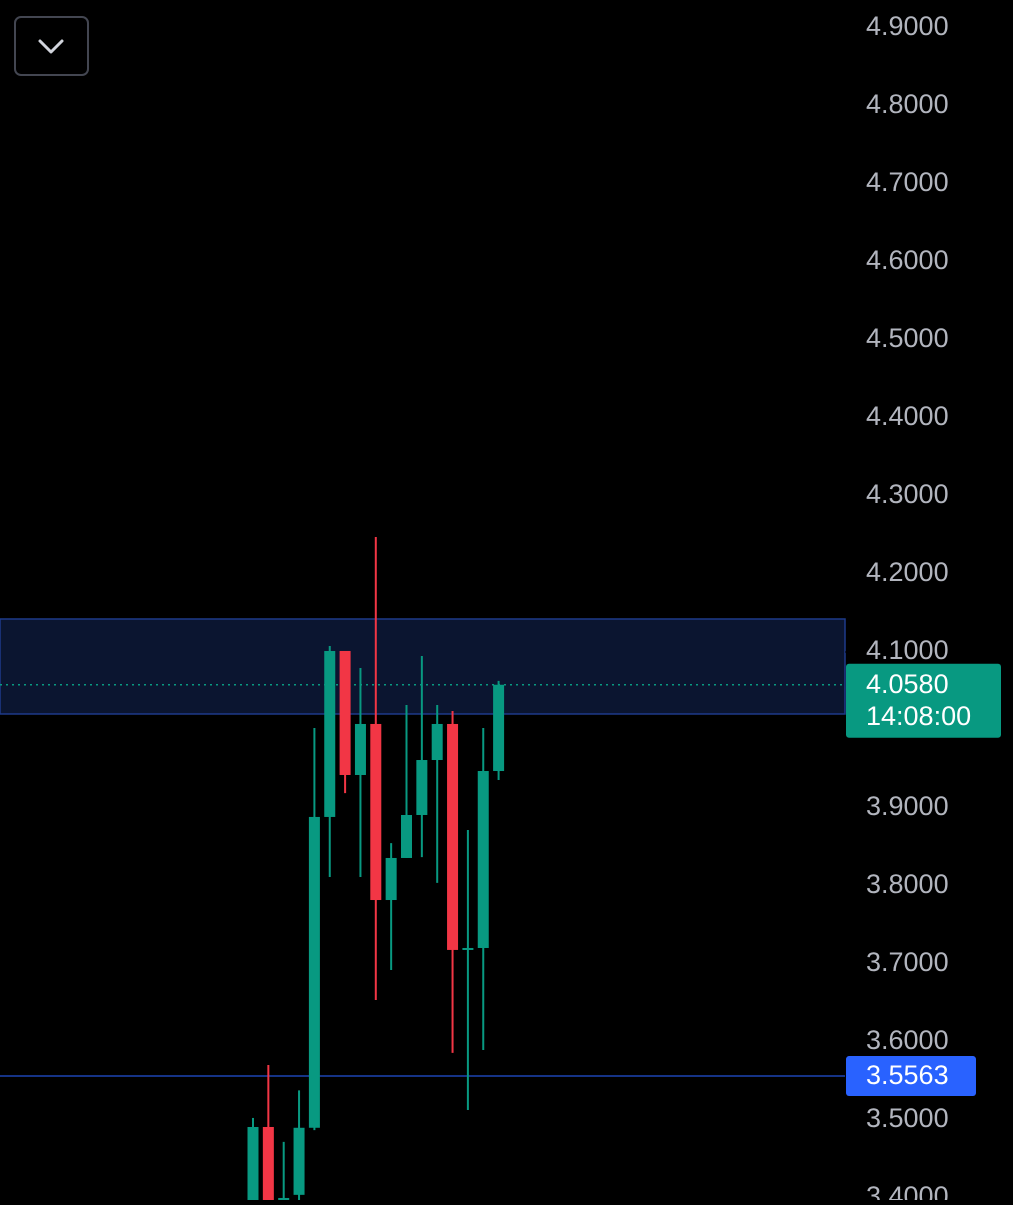 The image size is (1013, 1205). Describe the element at coordinates (907, 1075) in the screenshot. I see `level-label: 3.5563` at that location.